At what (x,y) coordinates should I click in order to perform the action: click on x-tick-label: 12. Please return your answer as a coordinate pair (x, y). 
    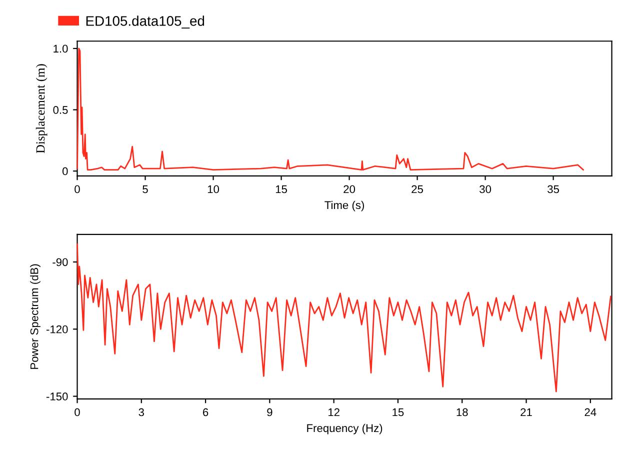
    Looking at the image, I should click on (334, 412).